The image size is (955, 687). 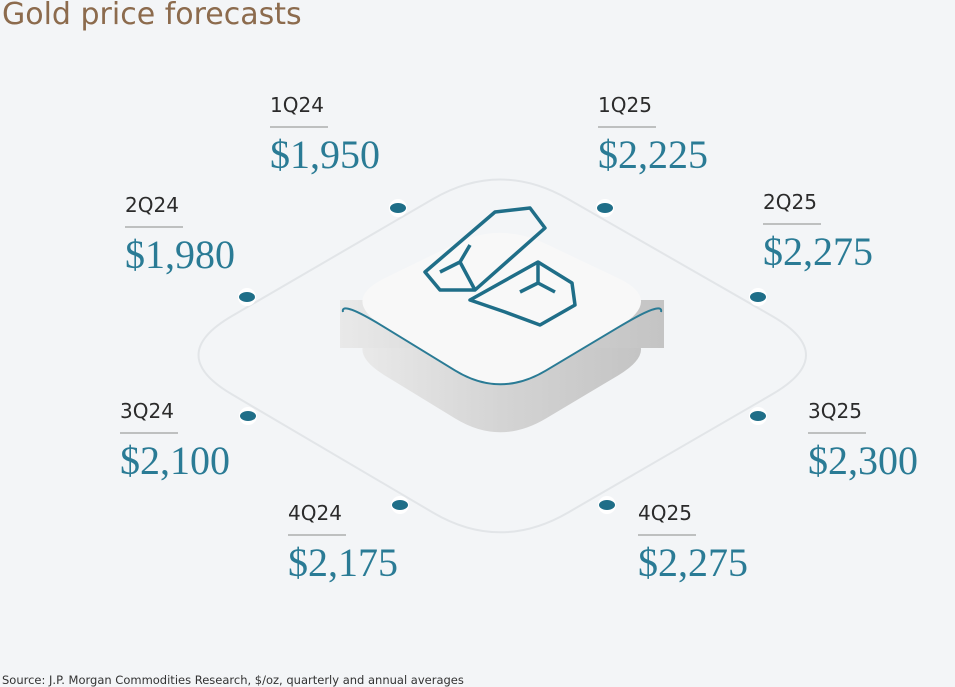 What do you see at coordinates (147, 411) in the screenshot?
I see `quarter-label: 3Q24` at bounding box center [147, 411].